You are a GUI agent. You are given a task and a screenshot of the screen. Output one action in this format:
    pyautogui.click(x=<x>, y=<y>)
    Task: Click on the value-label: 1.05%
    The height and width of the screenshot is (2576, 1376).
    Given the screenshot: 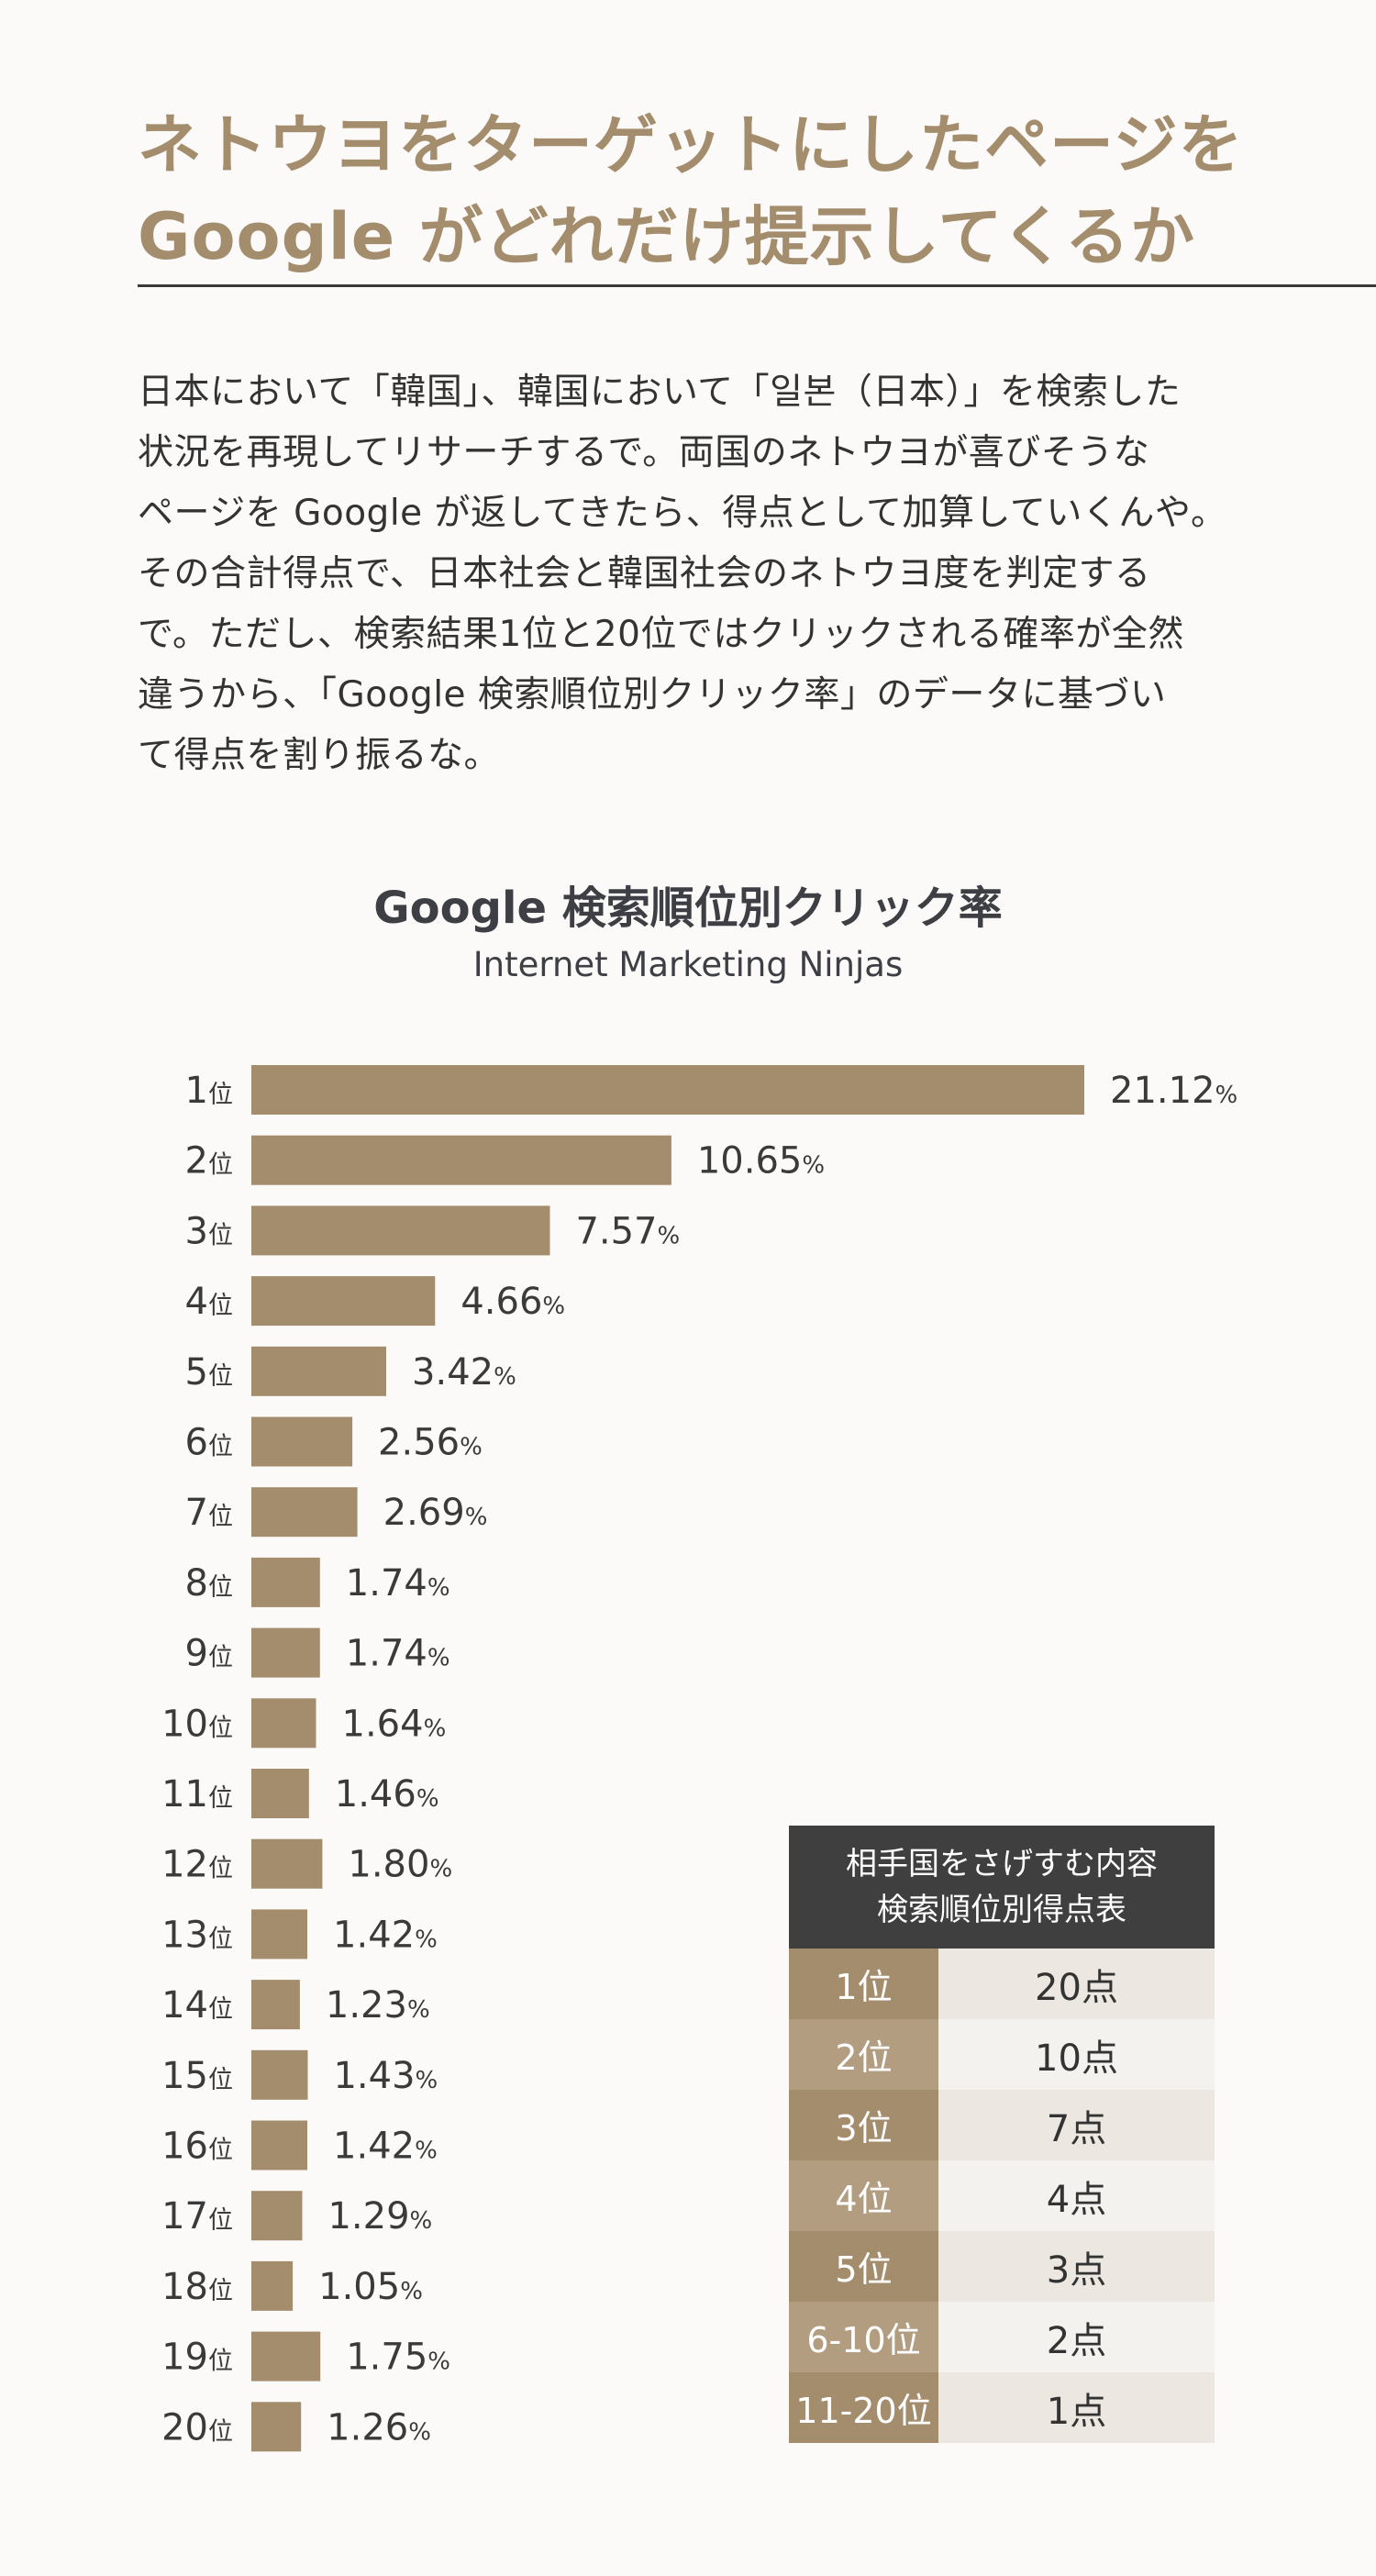 What is the action you would take?
    pyautogui.click(x=370, y=2287)
    